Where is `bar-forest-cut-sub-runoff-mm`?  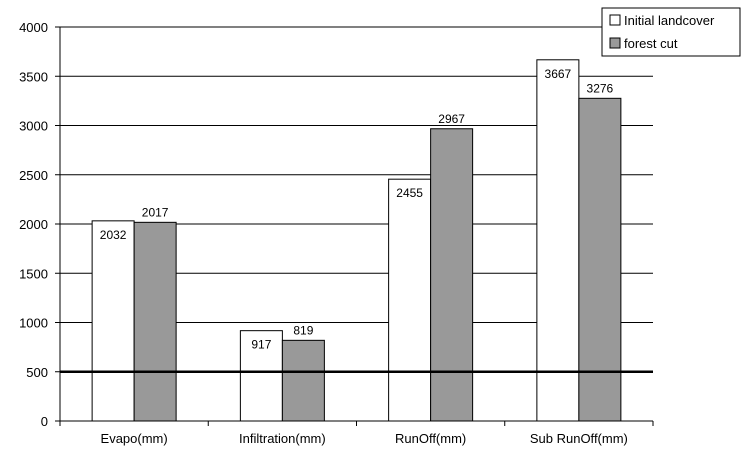 bar-forest-cut-sub-runoff-mm is located at coordinates (600, 259).